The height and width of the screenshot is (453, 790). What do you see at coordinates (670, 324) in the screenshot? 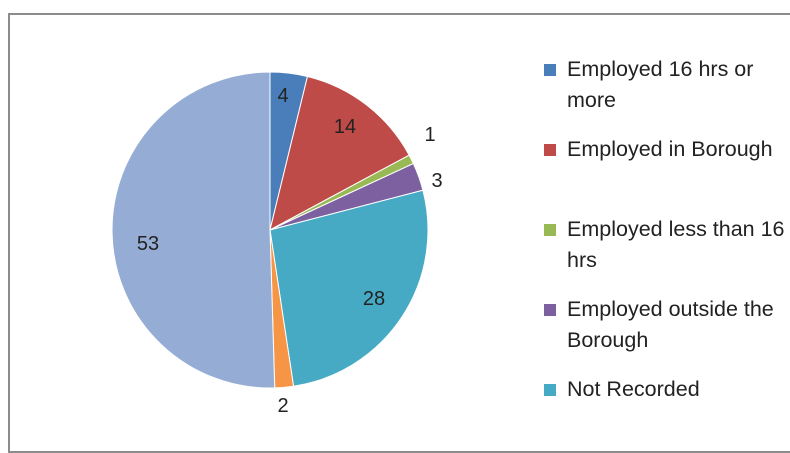
I see `legend-label: Employed outside the Borough` at bounding box center [670, 324].